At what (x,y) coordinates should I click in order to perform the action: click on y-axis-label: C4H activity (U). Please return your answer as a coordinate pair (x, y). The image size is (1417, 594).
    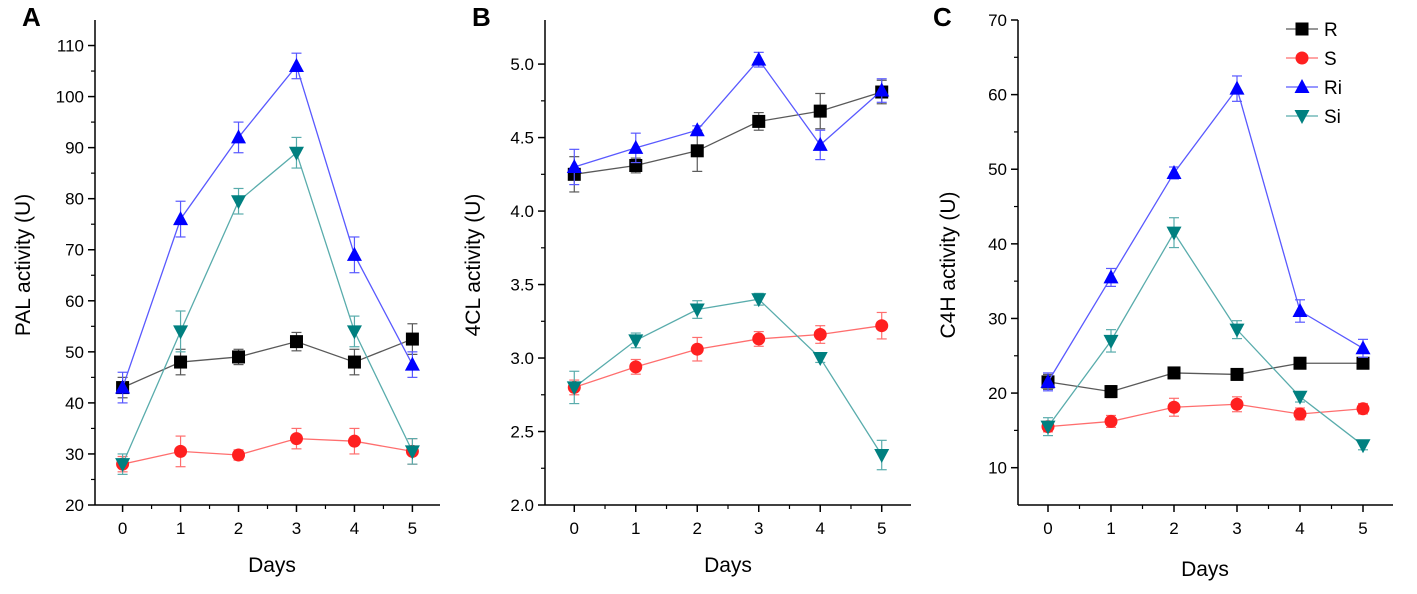
    Looking at the image, I should click on (948, 264).